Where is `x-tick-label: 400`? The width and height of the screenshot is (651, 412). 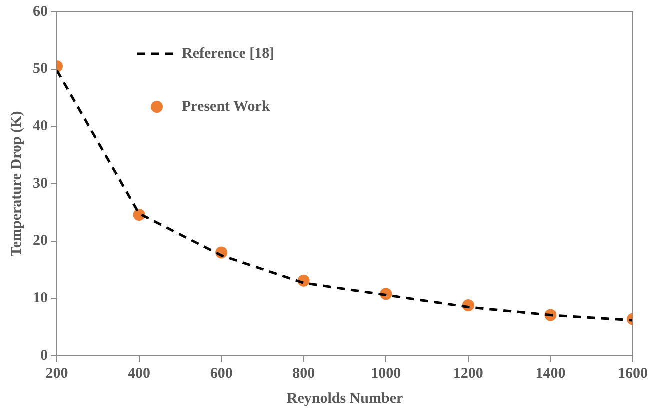
x-tick-label: 400 is located at coordinates (139, 374).